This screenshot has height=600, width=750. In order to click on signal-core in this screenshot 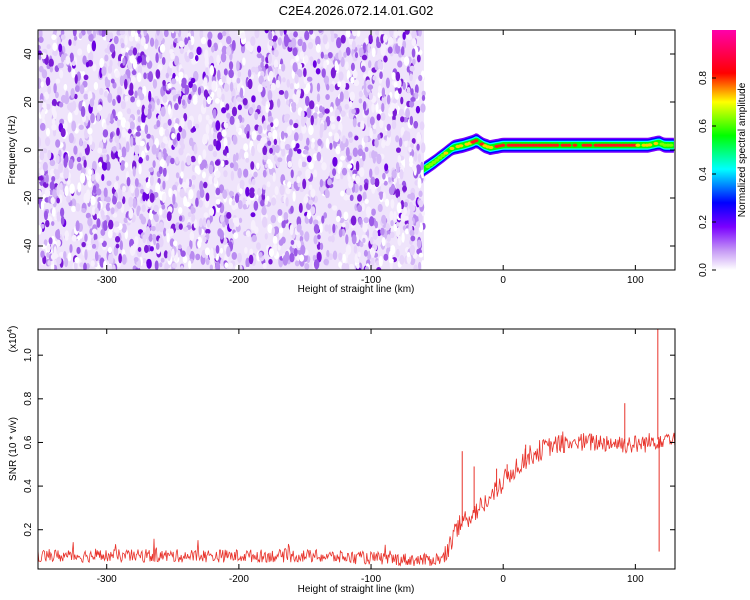, I will do `click(434, 162)`.